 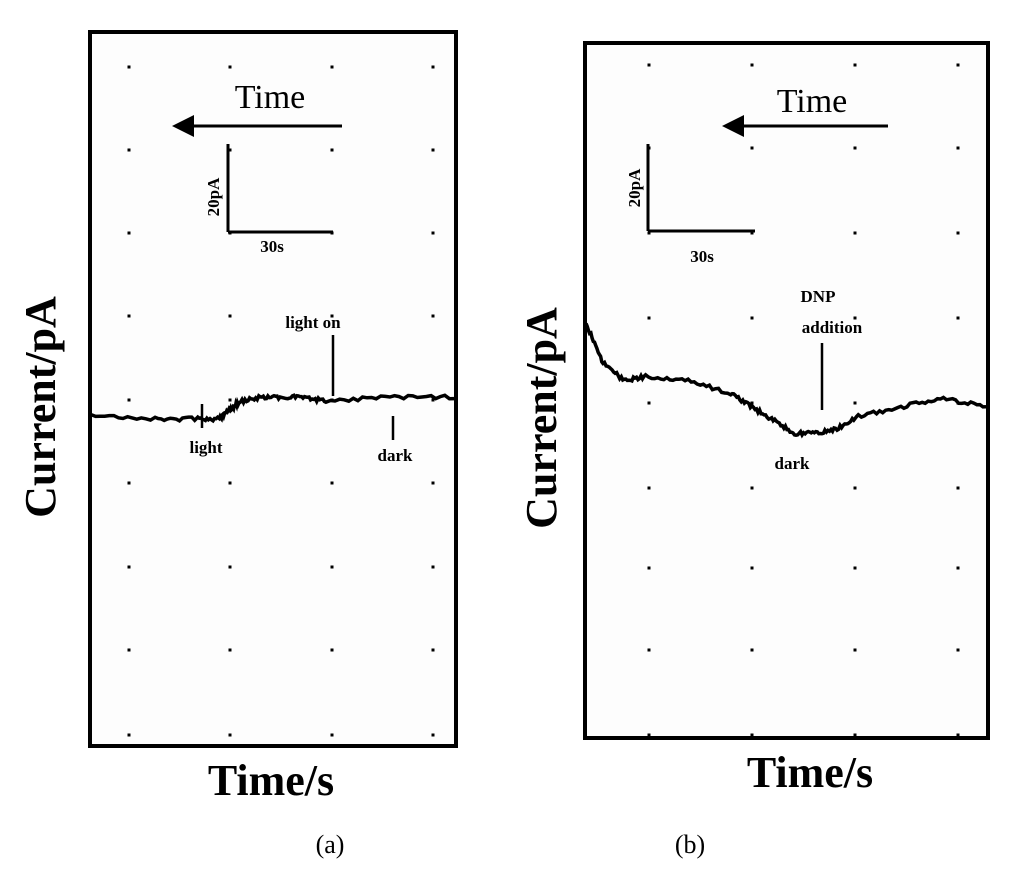 What do you see at coordinates (541, 418) in the screenshot?
I see `panel-b-ylabel: Current/pA` at bounding box center [541, 418].